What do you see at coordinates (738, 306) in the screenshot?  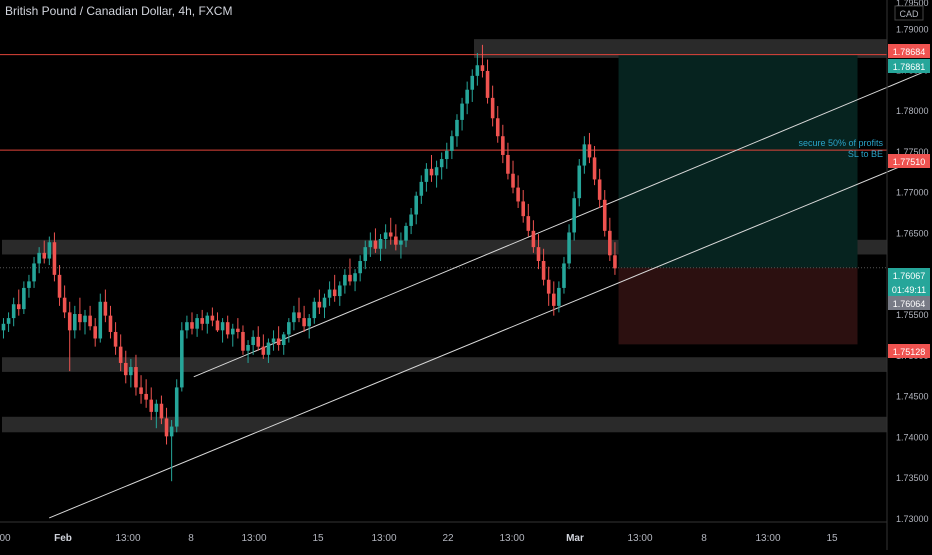 I see `loss-zone` at bounding box center [738, 306].